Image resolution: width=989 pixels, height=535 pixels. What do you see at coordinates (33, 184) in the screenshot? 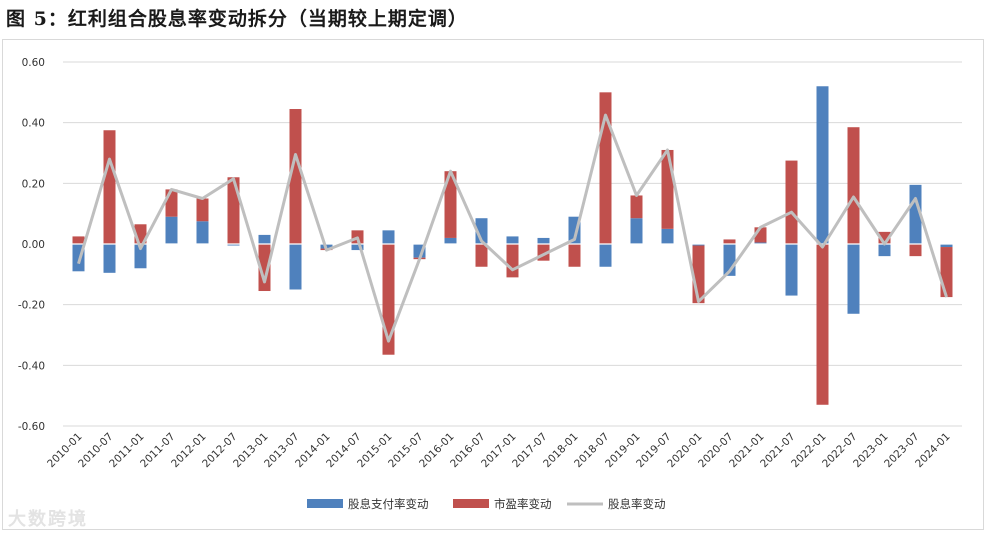
I see `y-tick-label: 0.20` at bounding box center [33, 184].